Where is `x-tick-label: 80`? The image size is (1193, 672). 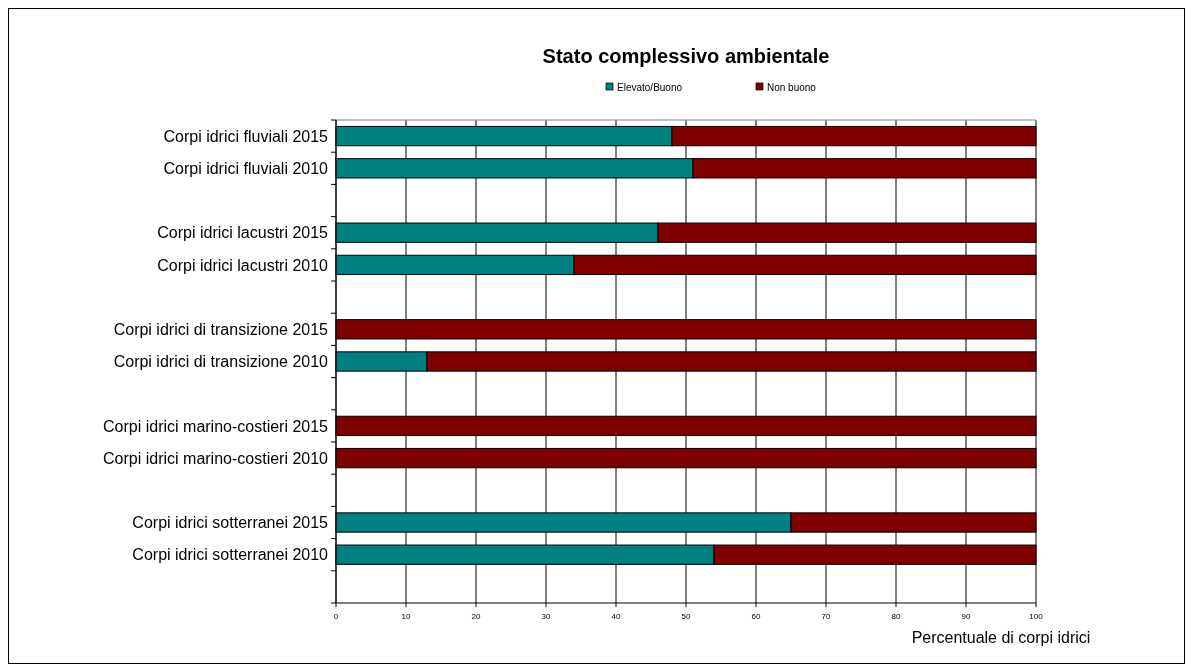
x-tick-label: 80 is located at coordinates (896, 616).